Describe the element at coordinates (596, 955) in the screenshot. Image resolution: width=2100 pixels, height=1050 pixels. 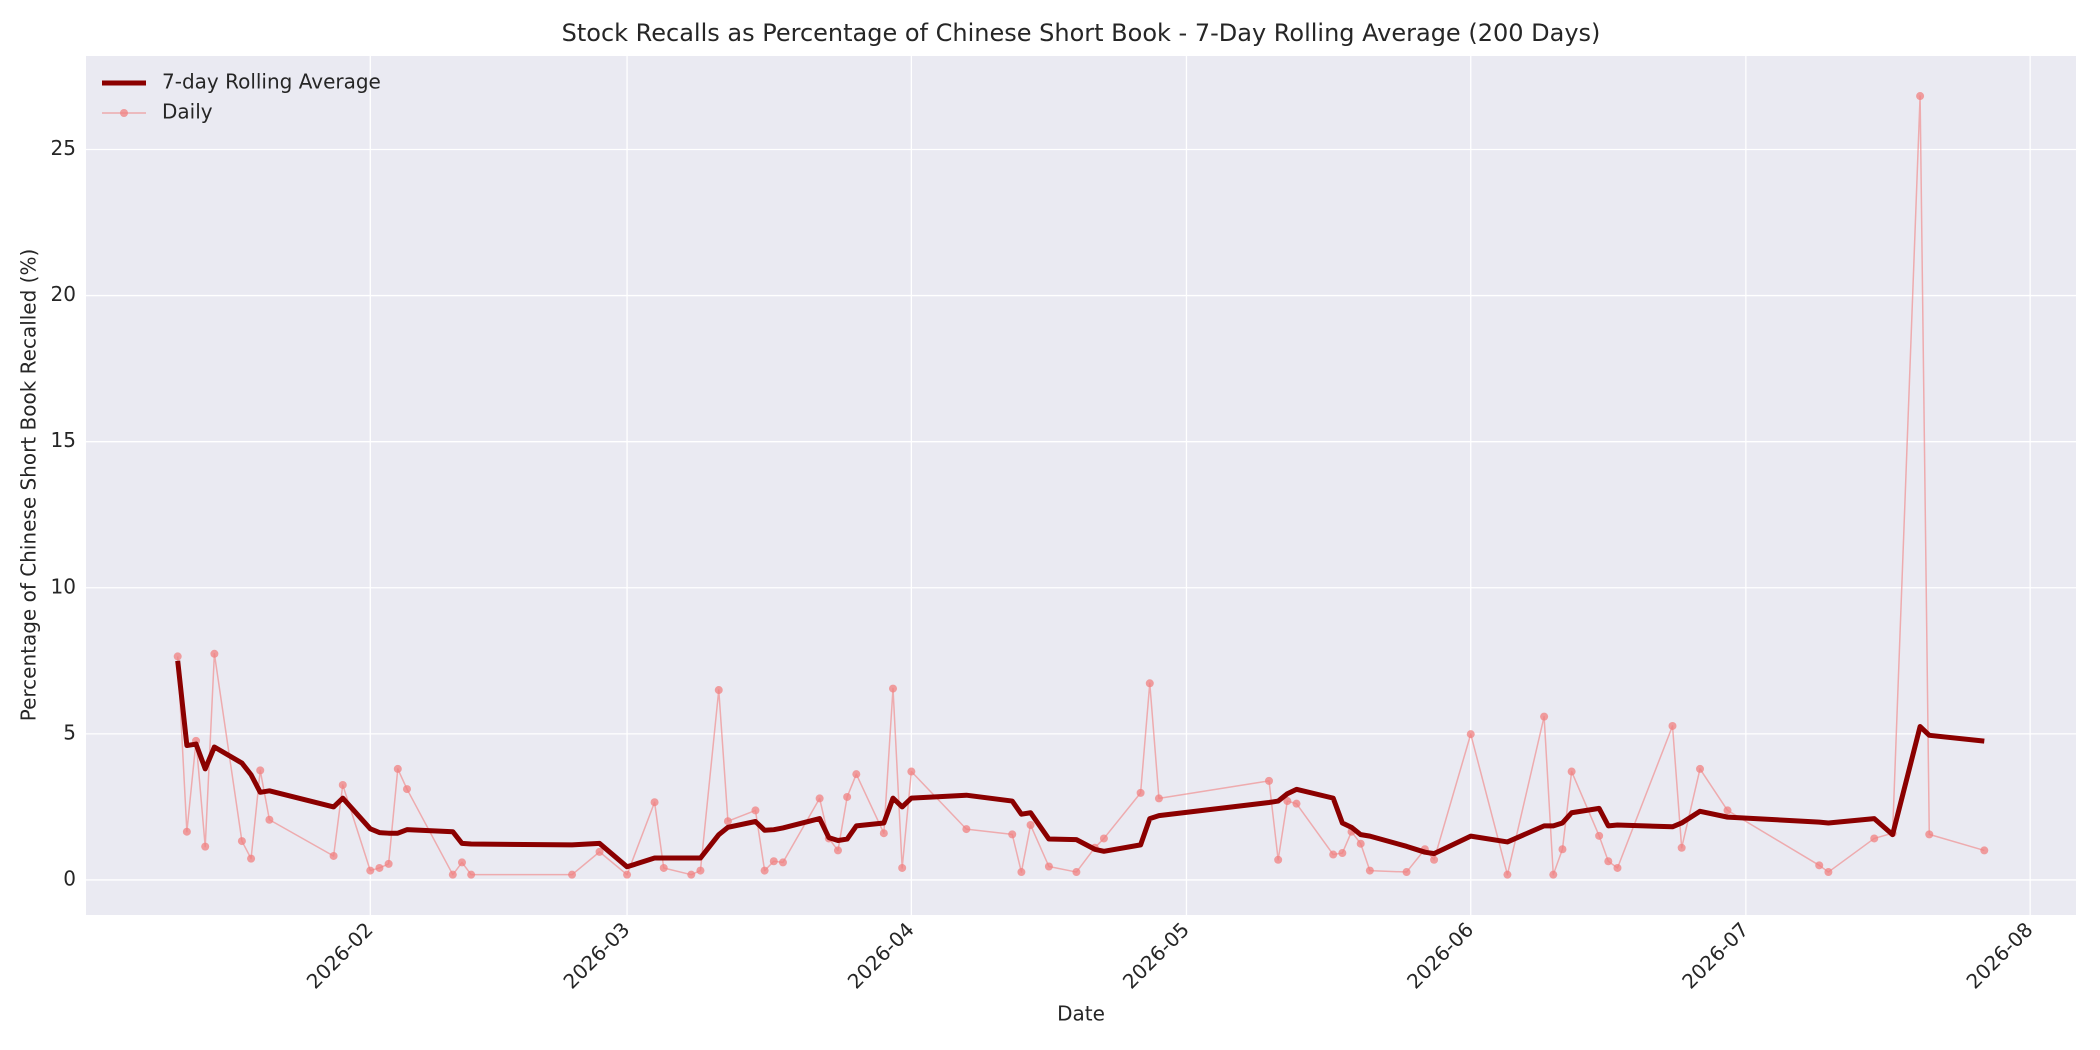
I see `x-tick-label: 2026-03` at that location.